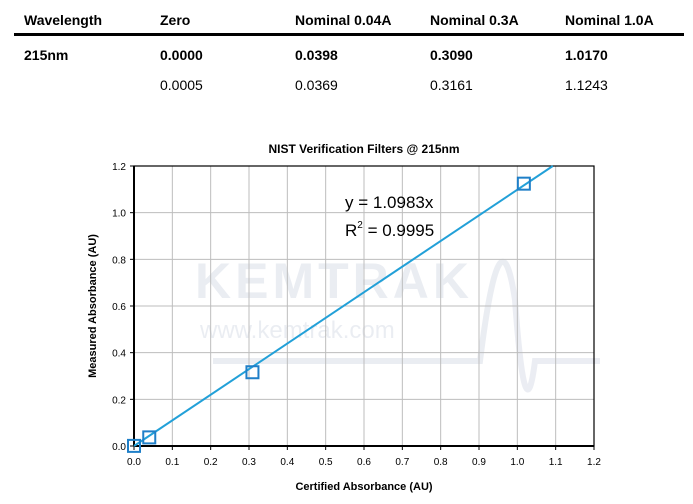  What do you see at coordinates (389, 230) in the screenshot?
I see `r-squared: R2 = 0.9995` at bounding box center [389, 230].